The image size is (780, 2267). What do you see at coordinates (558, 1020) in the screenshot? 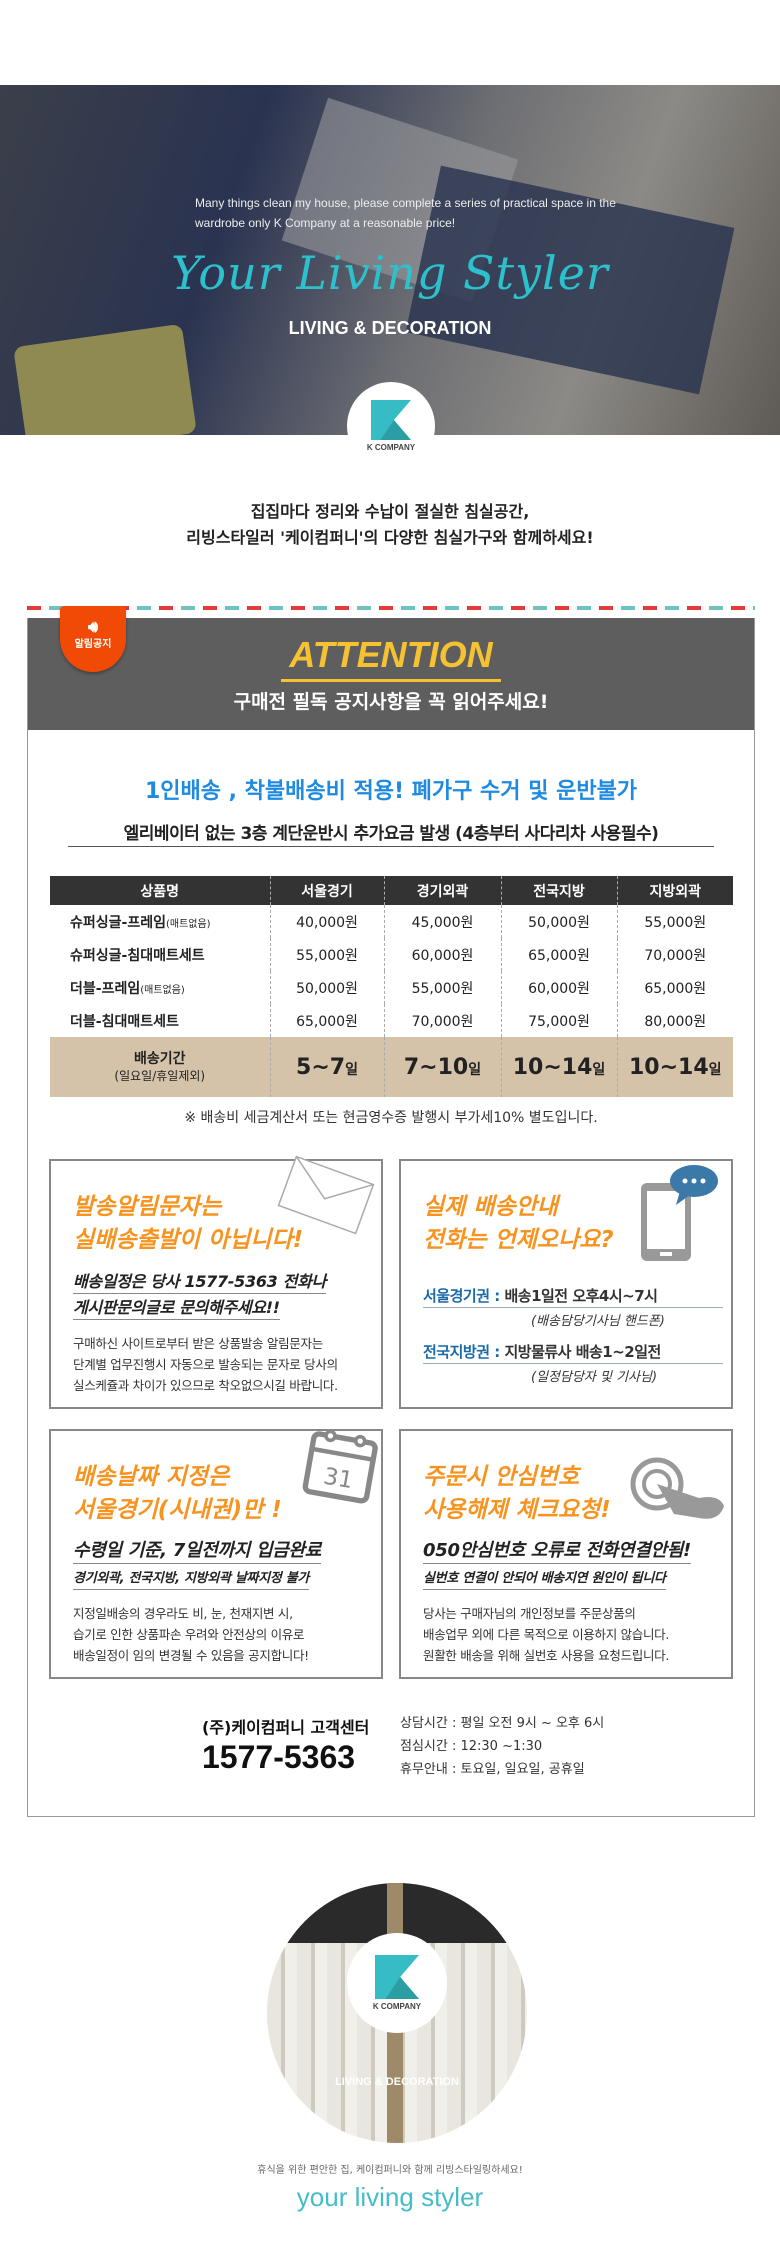
I see `price: 75,000원` at bounding box center [558, 1020].